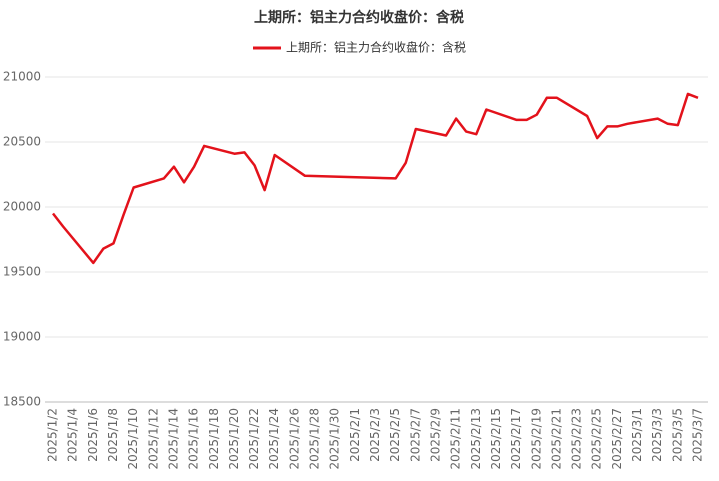 Image resolution: width=719 pixels, height=481 pixels. I want to click on x-tick-label: 2025/2/13, so click(476, 439).